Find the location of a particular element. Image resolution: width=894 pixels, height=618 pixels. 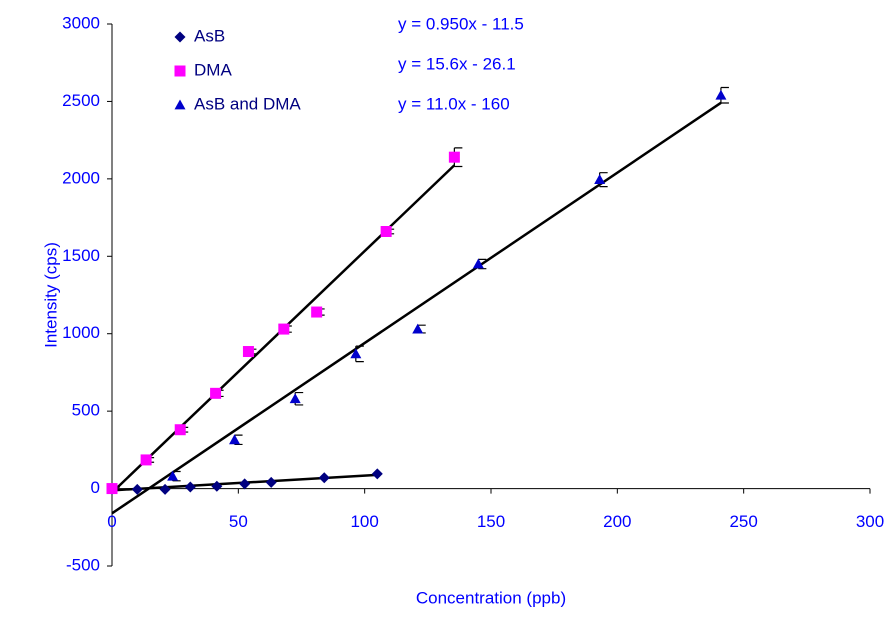

y-axis-label: Intensity (cps) is located at coordinates (50, 295).